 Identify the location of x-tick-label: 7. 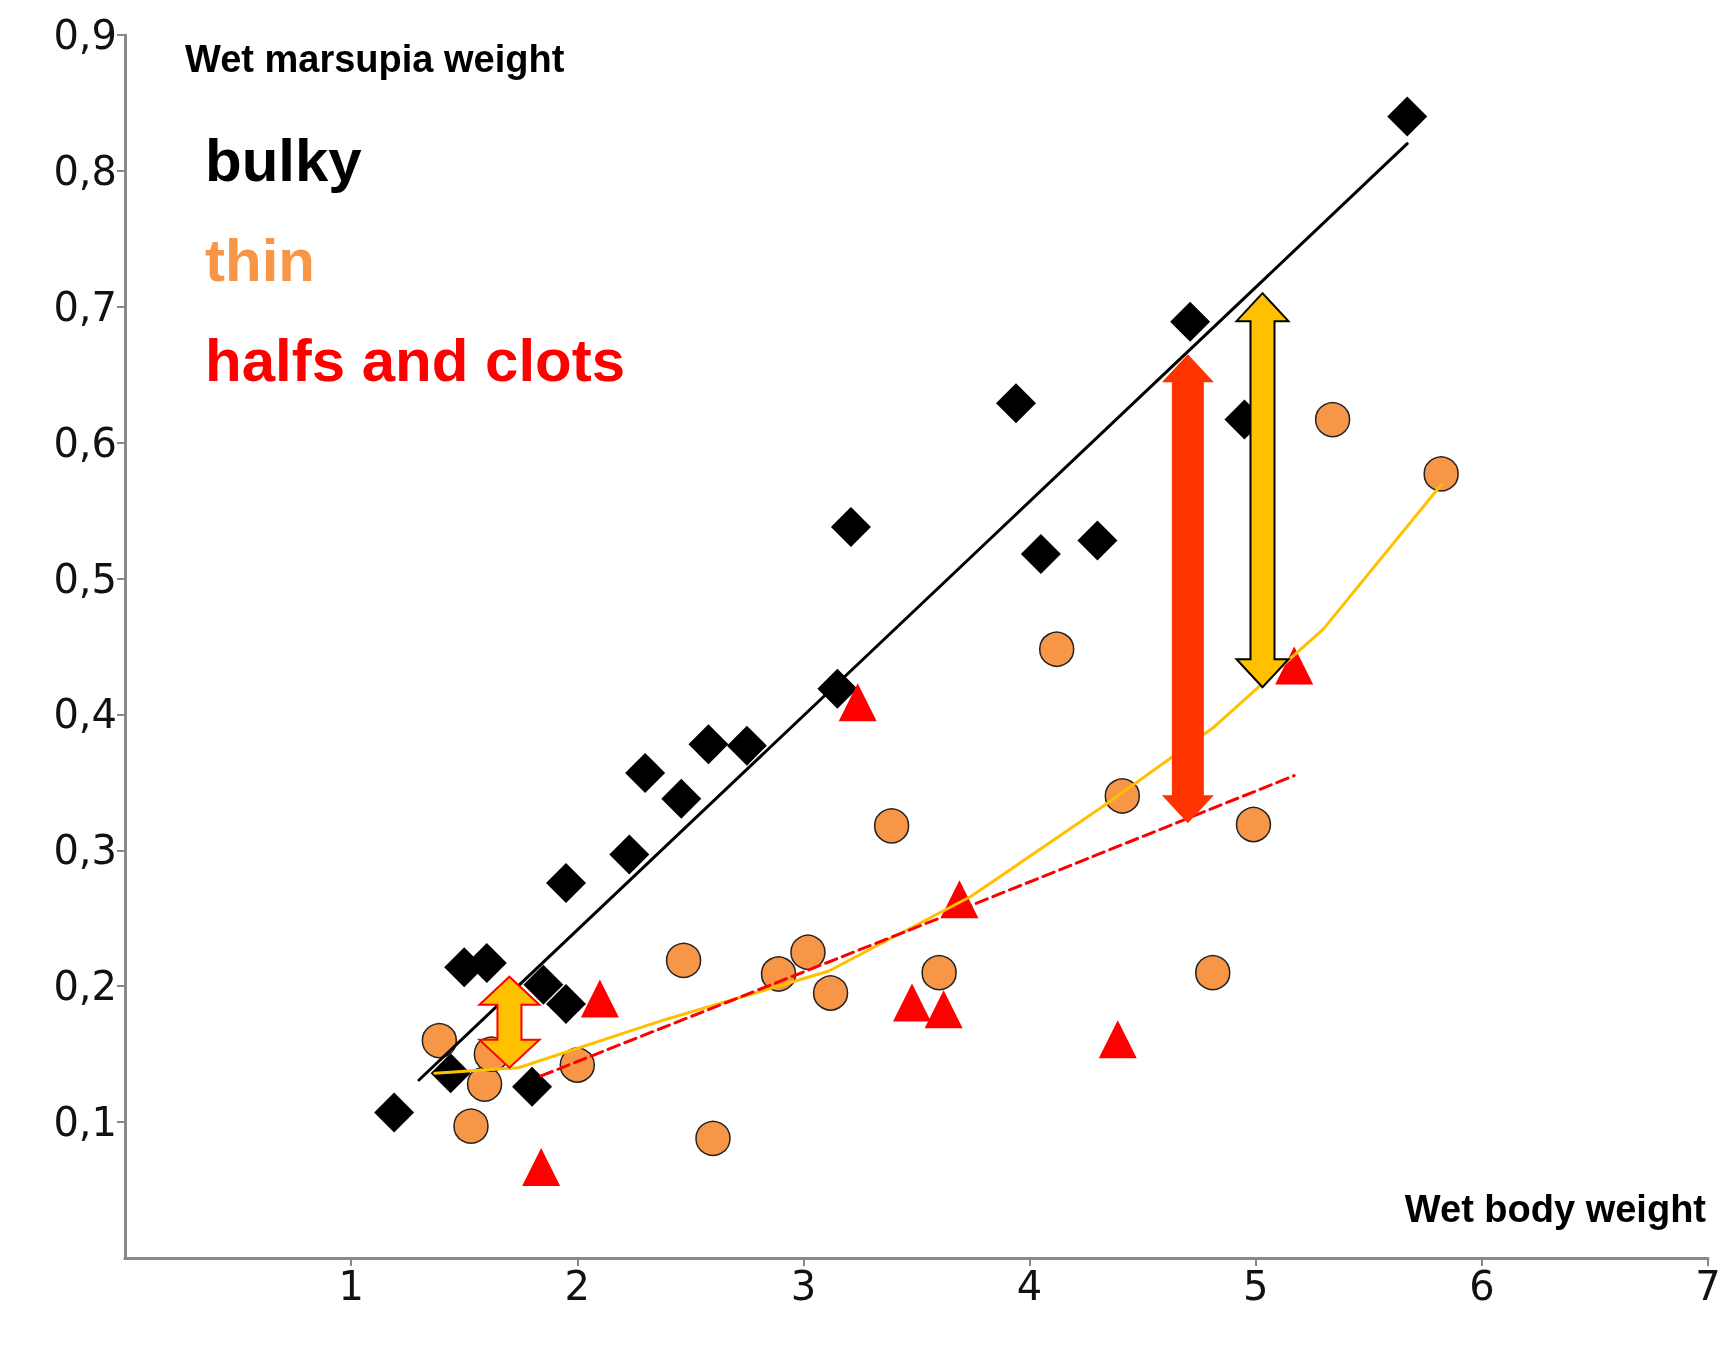
(1708, 1286).